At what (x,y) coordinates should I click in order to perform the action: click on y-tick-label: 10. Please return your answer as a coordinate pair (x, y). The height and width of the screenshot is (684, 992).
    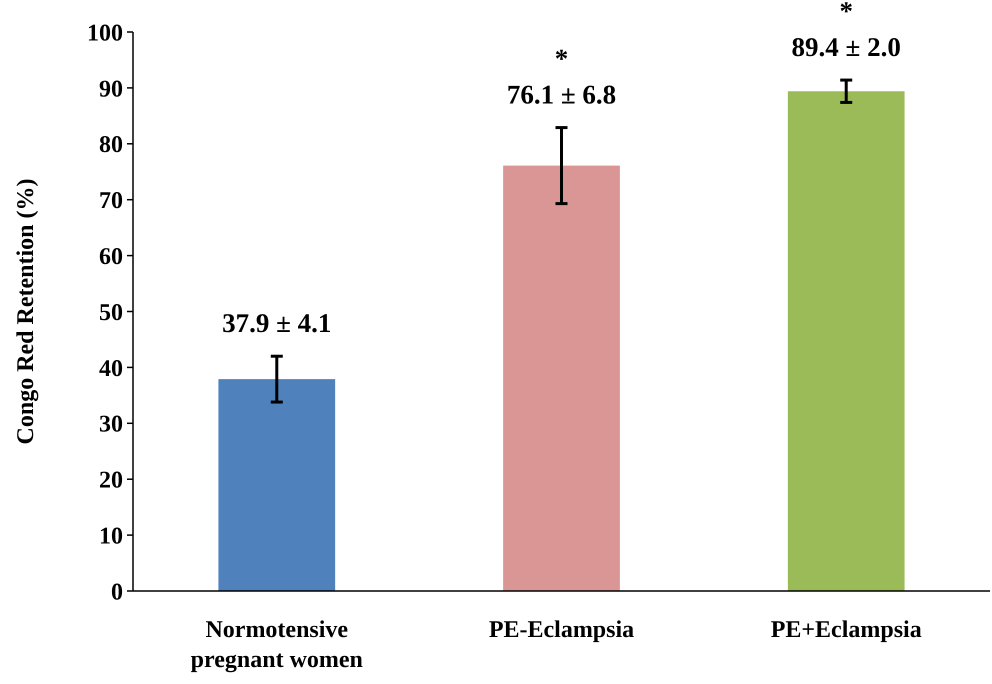
    Looking at the image, I should click on (111, 537).